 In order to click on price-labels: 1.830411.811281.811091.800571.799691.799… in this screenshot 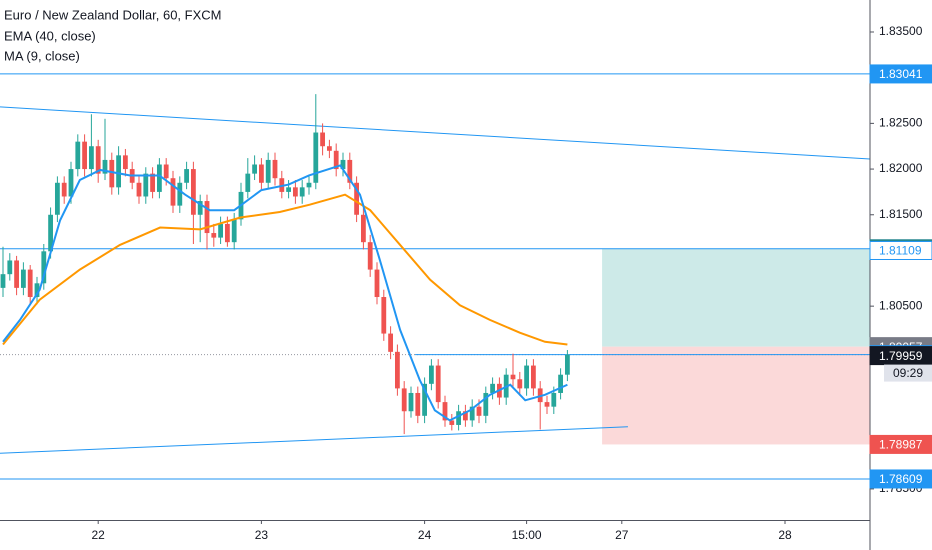, I will do `click(900, 276)`.